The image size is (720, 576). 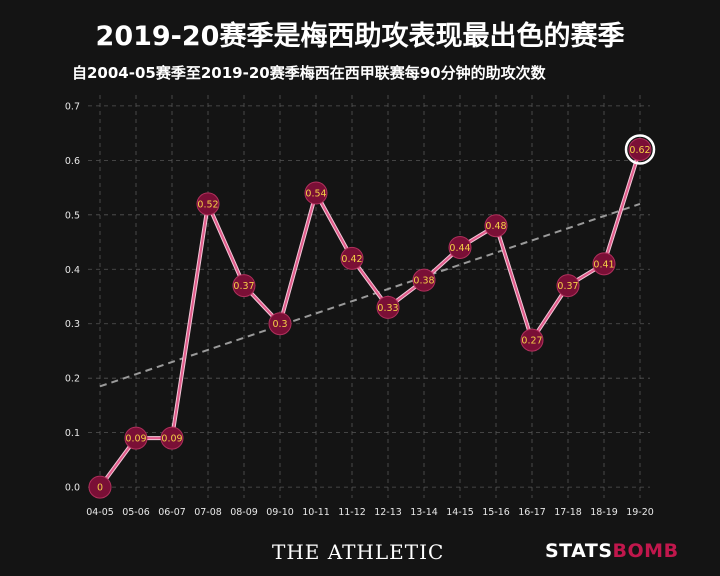 I want to click on data-label: 0.42, so click(x=351, y=259).